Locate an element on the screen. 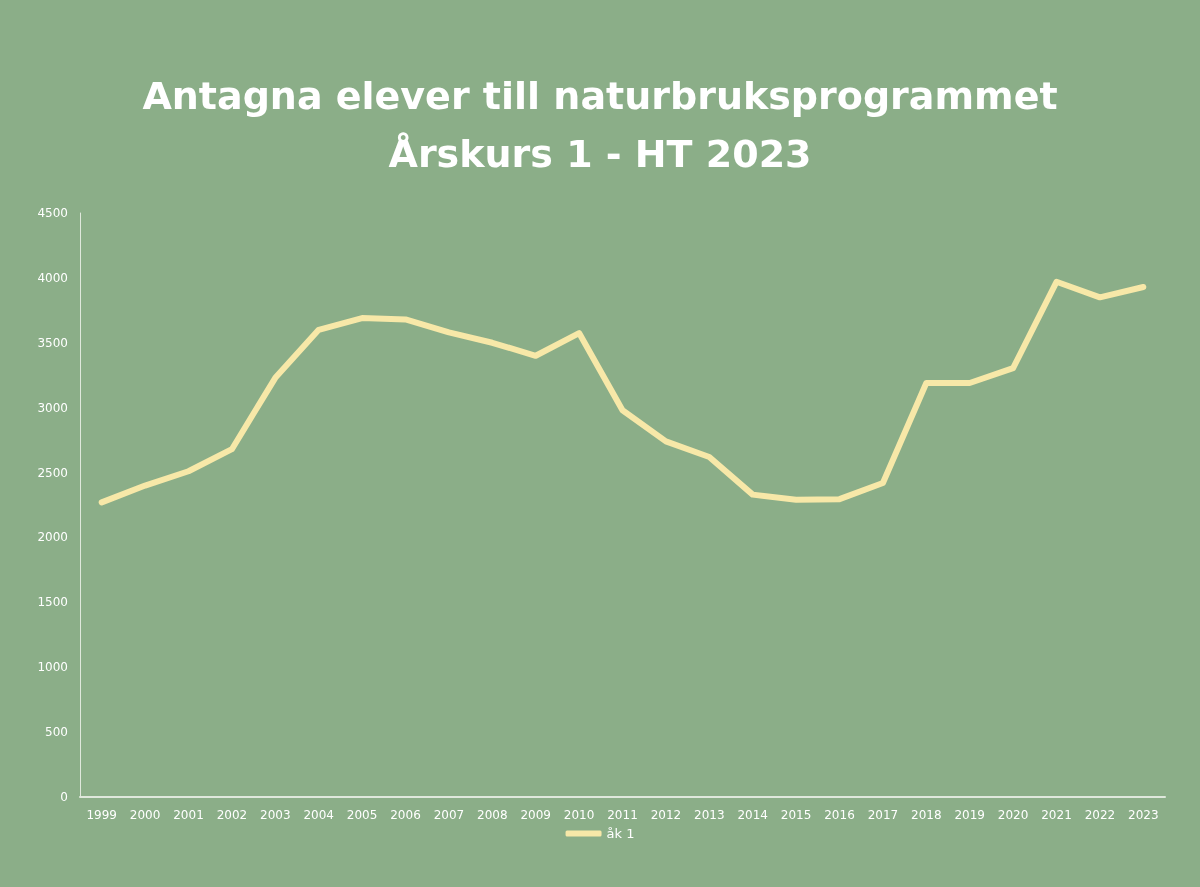  x-tick-label: 2021 is located at coordinates (1056, 815).